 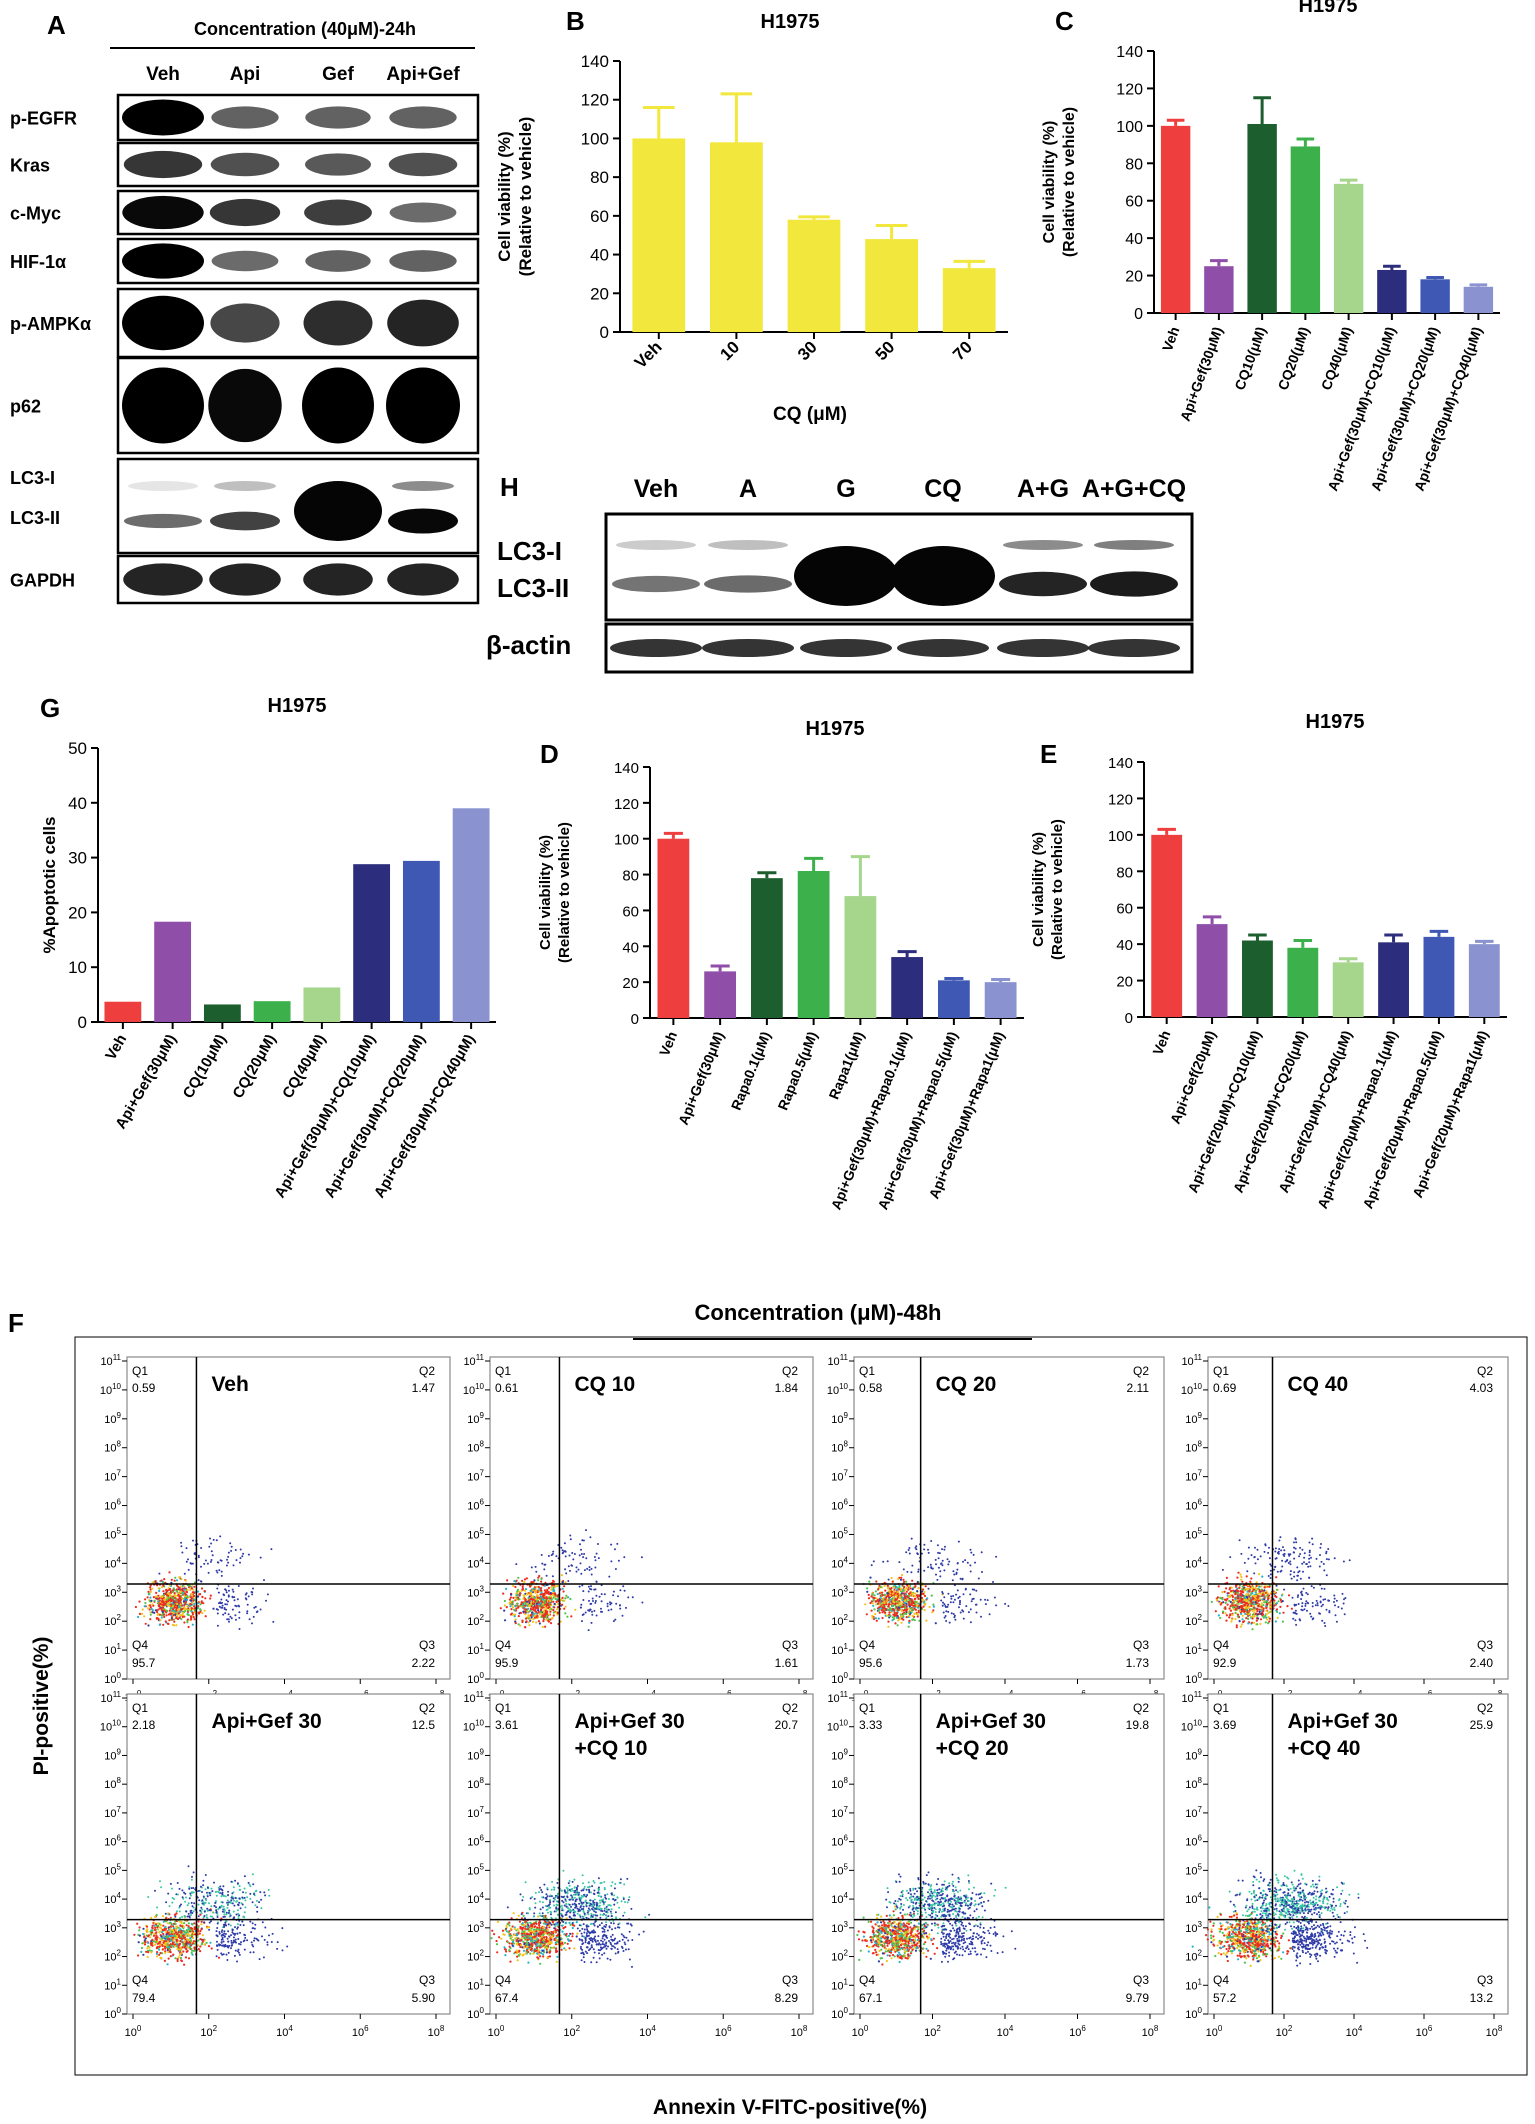 I want to click on y-tick-label: 0, so click(x=82, y=1022).